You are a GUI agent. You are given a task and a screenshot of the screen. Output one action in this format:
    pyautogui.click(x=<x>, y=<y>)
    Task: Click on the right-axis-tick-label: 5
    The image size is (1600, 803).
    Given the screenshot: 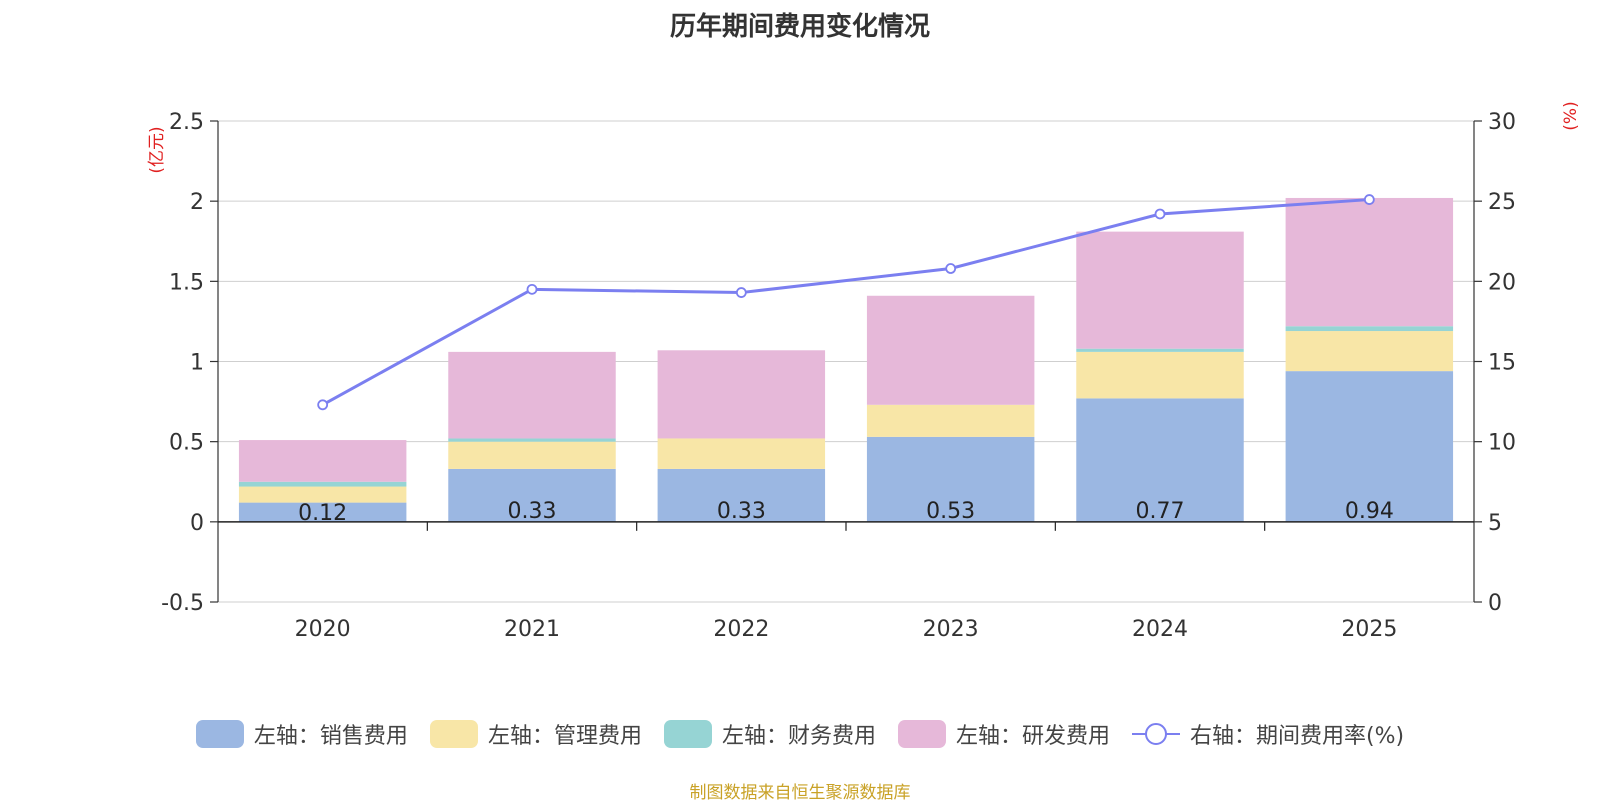 What is the action you would take?
    pyautogui.click(x=1495, y=523)
    